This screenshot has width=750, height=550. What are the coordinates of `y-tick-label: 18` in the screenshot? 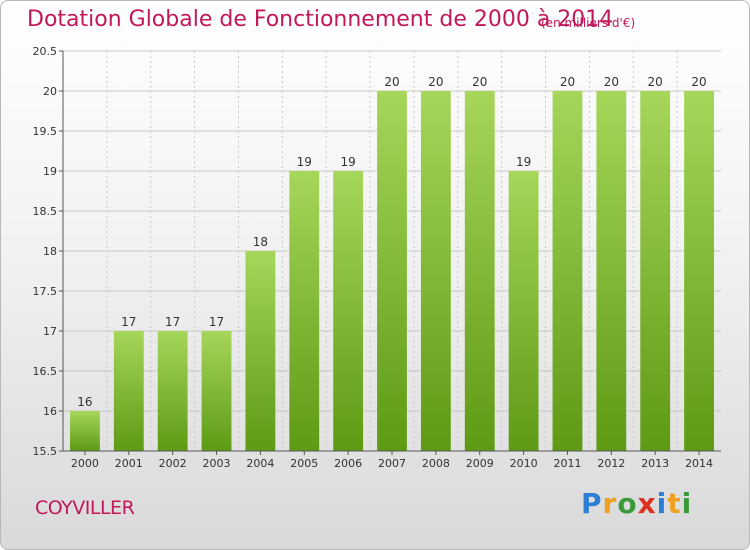 It's located at (50, 251).